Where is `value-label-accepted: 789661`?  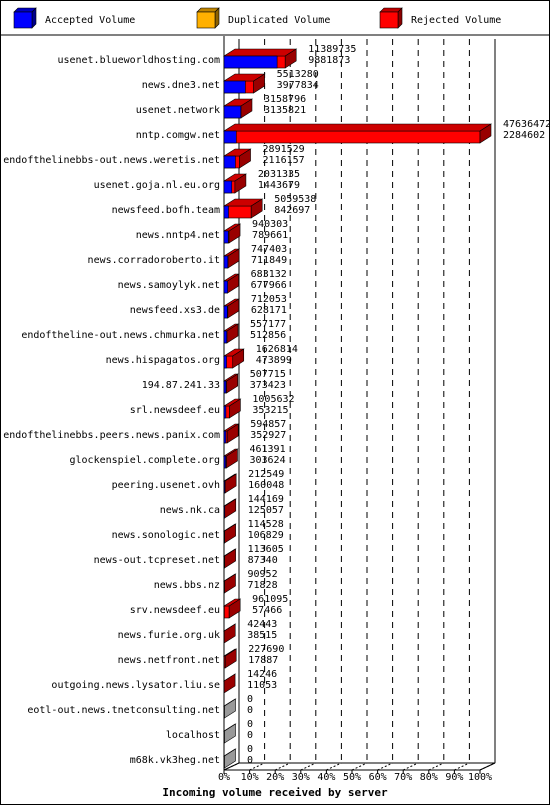 value-label-accepted: 789661 is located at coordinates (270, 235).